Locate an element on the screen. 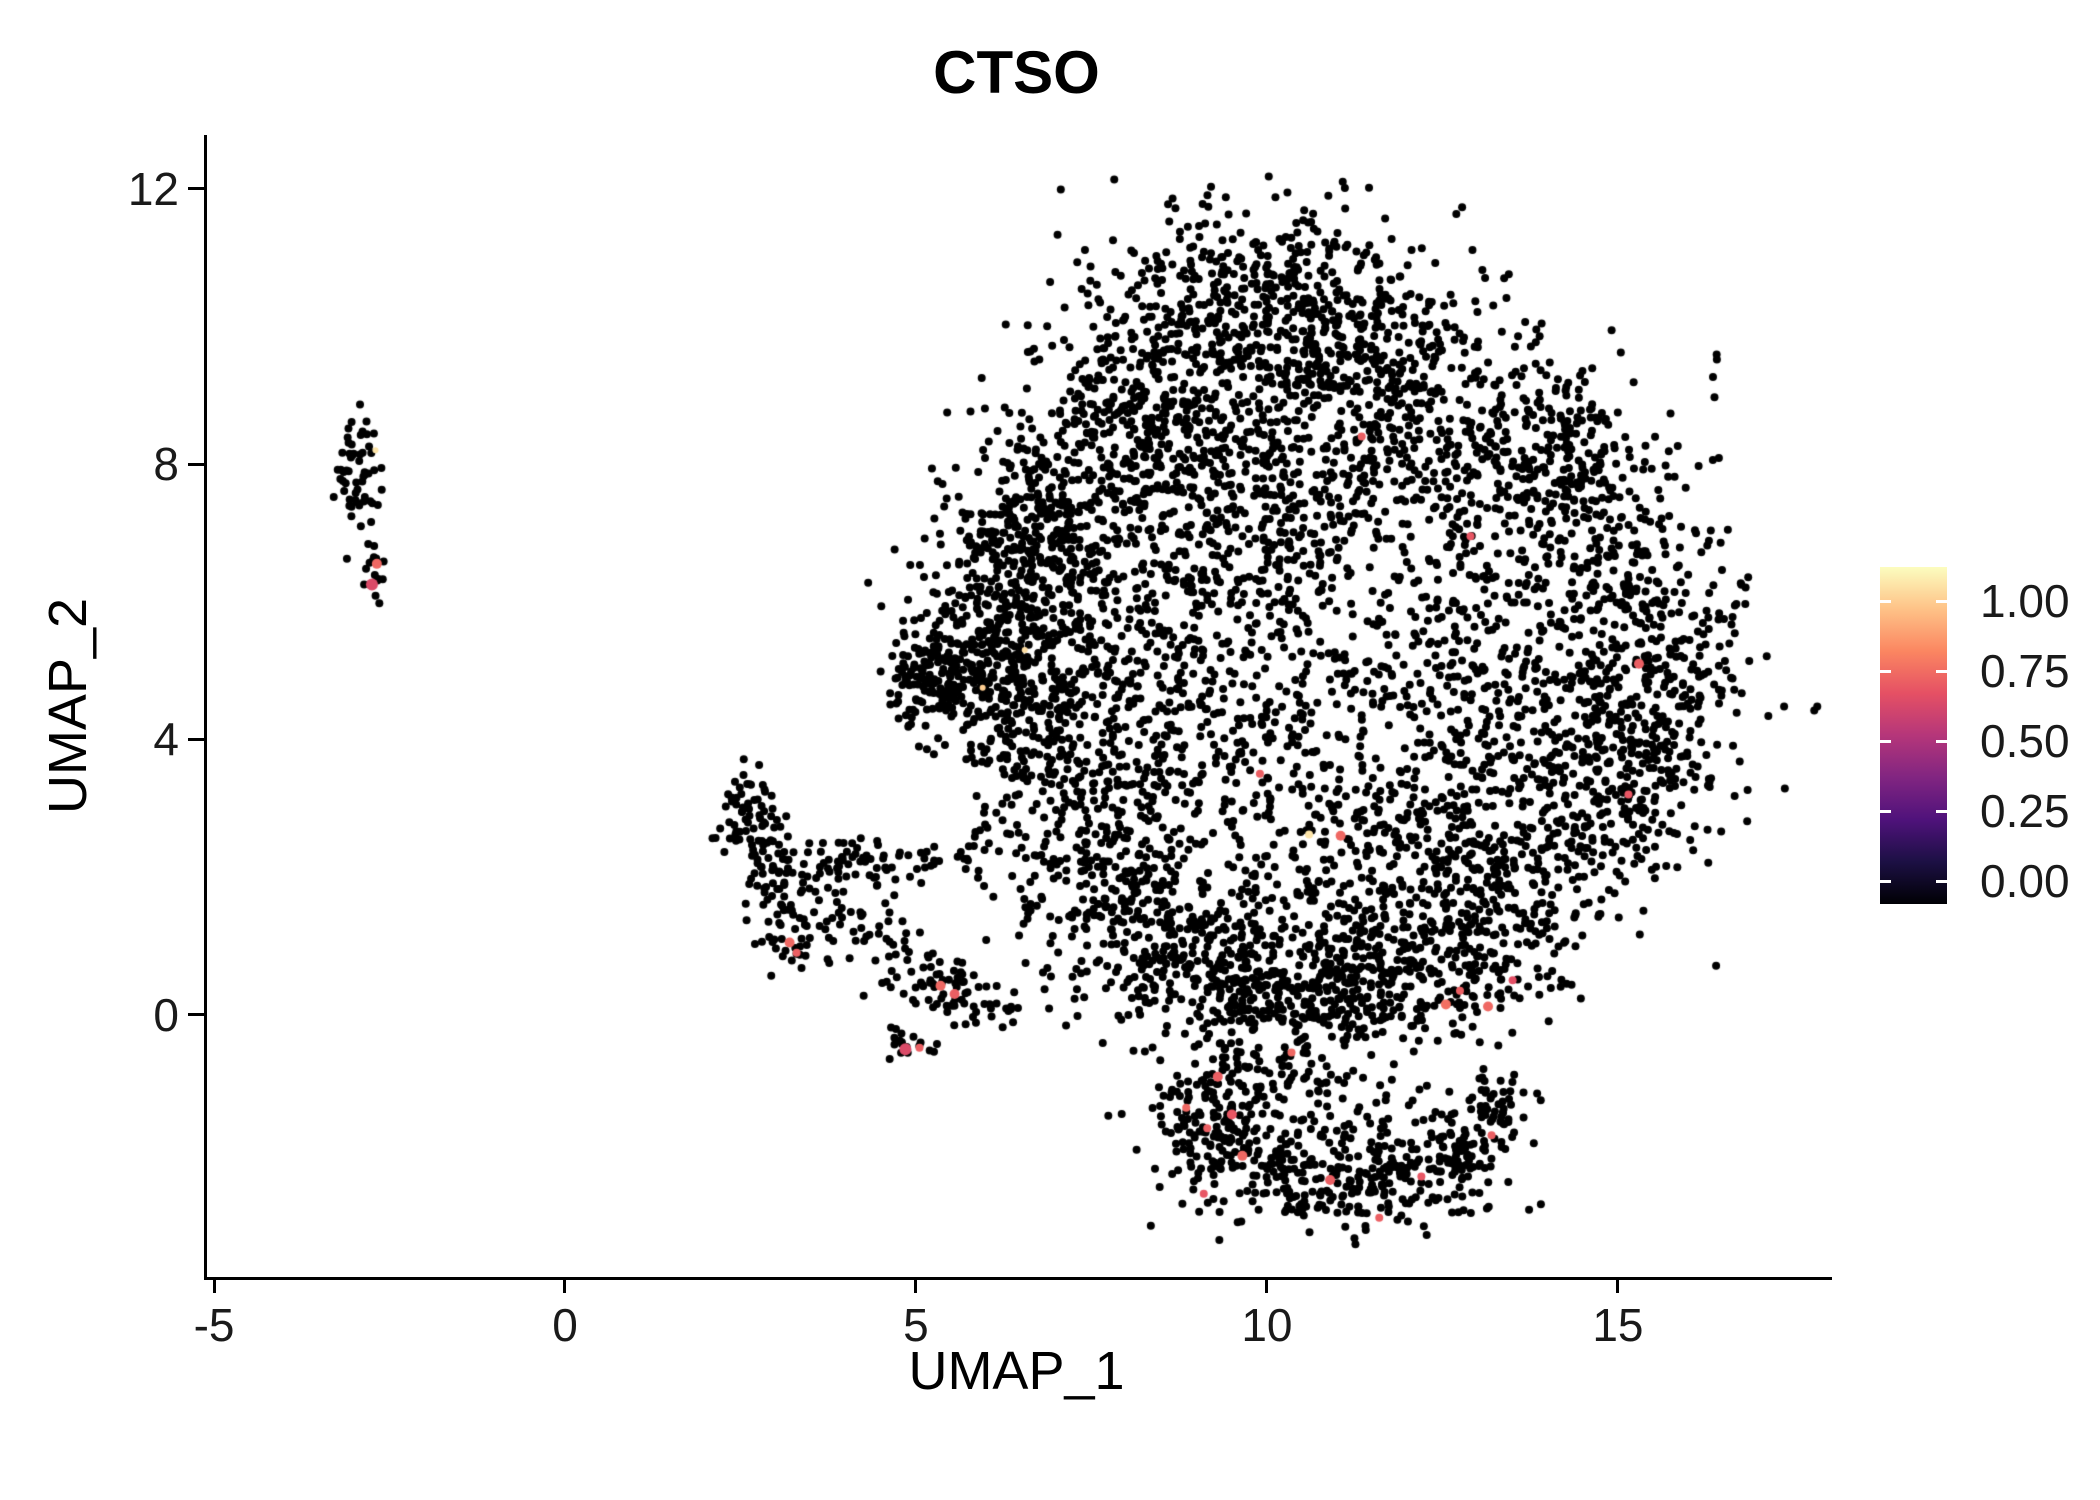  x-axis-title: UMAP_1 is located at coordinates (1016, 1371).